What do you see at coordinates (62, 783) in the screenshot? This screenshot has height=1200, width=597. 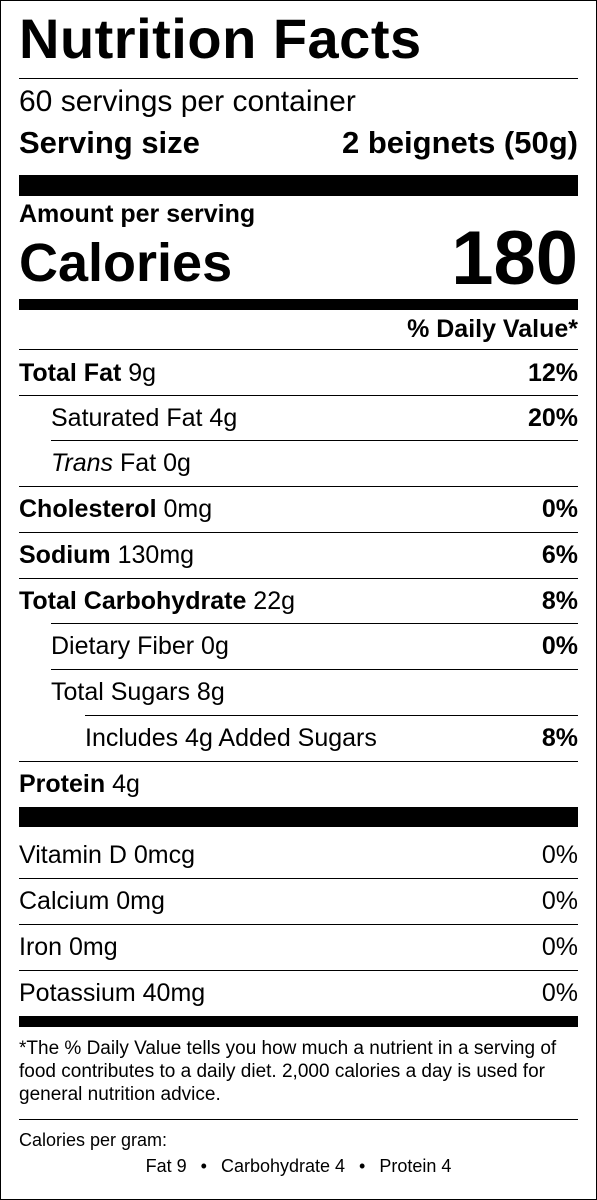 I see `nutrient-name: Protein` at bounding box center [62, 783].